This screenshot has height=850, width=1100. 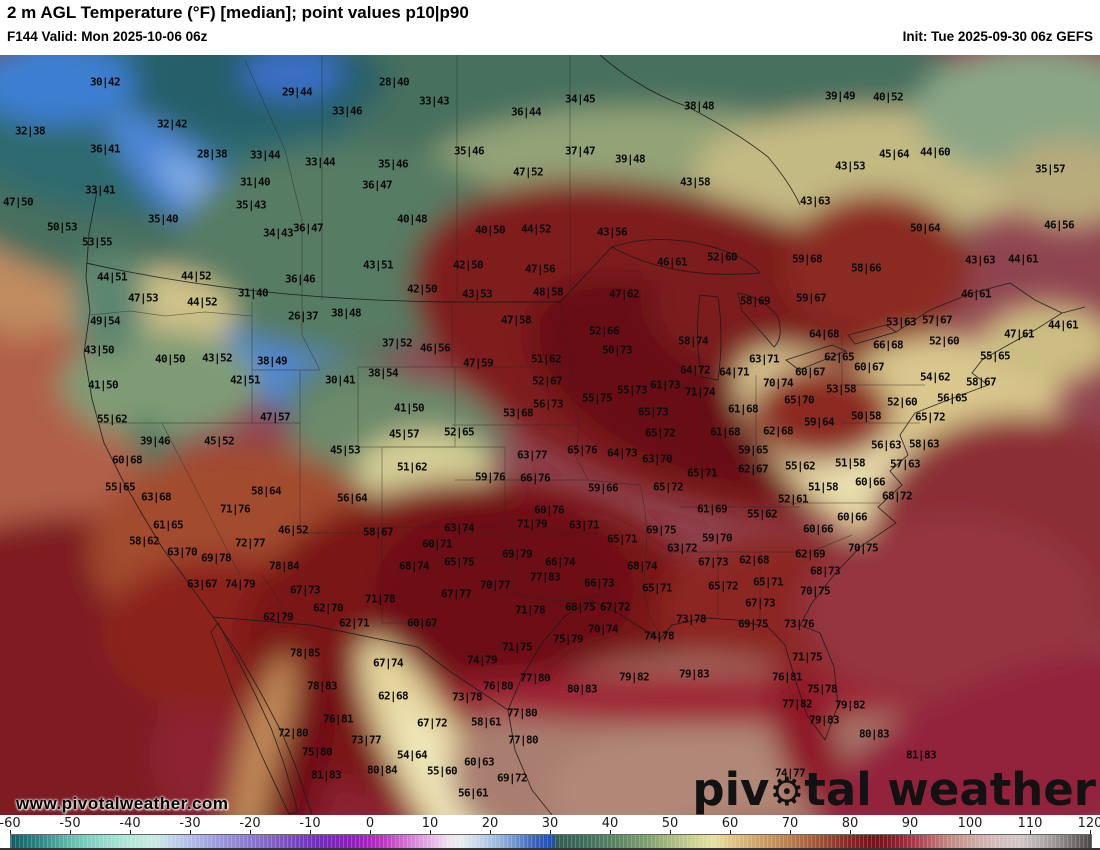 I want to click on colorbar-tick-label: 0, so click(x=370, y=823).